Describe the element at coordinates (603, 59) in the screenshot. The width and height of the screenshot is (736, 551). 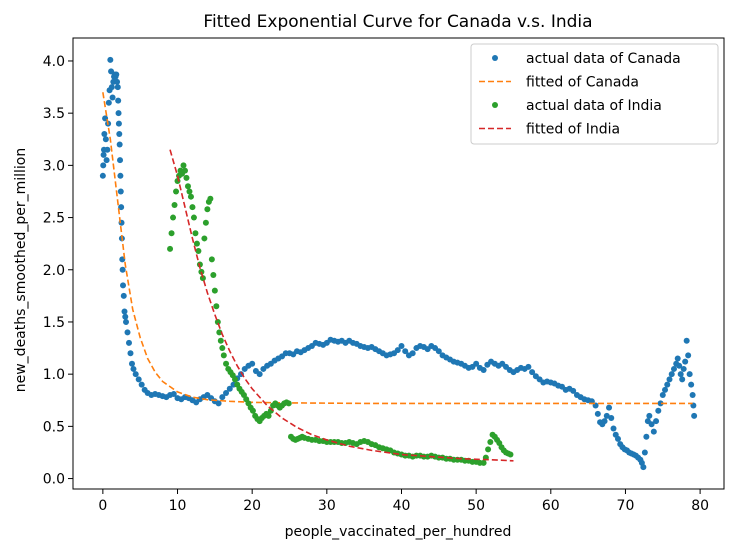
I see `legend-label-0: actual data of Canada` at that location.